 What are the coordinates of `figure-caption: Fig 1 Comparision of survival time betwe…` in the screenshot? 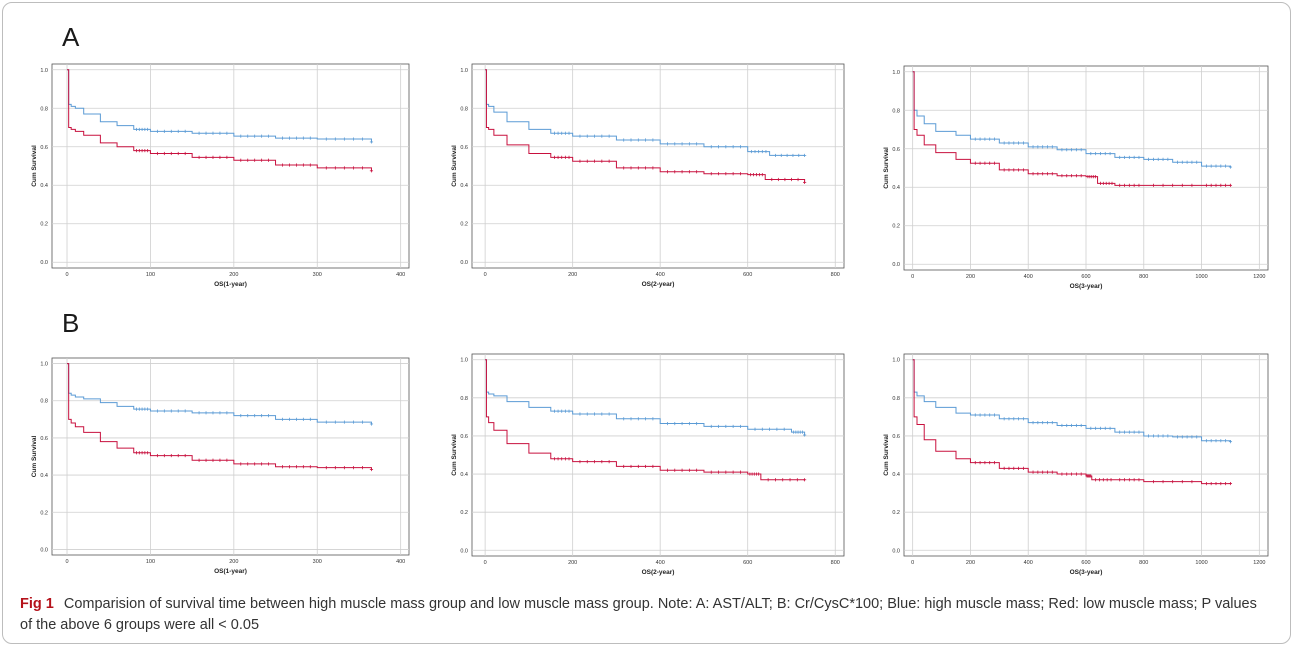 It's located at (645, 615).